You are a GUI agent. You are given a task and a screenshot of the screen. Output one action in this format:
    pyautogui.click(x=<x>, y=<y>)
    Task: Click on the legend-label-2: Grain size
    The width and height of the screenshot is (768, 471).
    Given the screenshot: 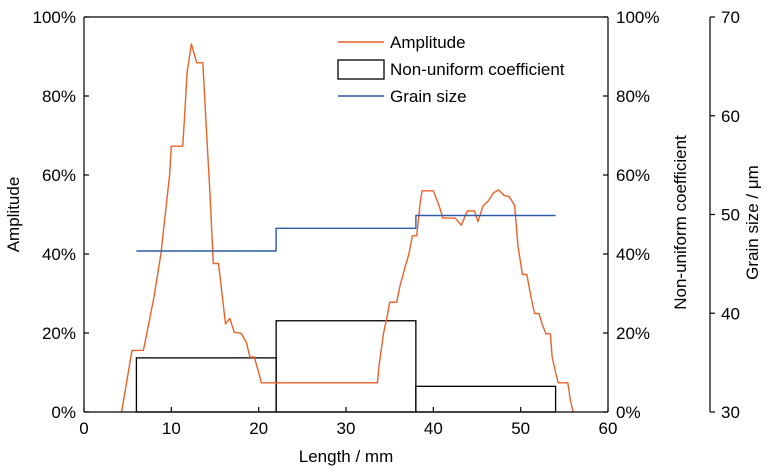 What is the action you would take?
    pyautogui.click(x=428, y=96)
    